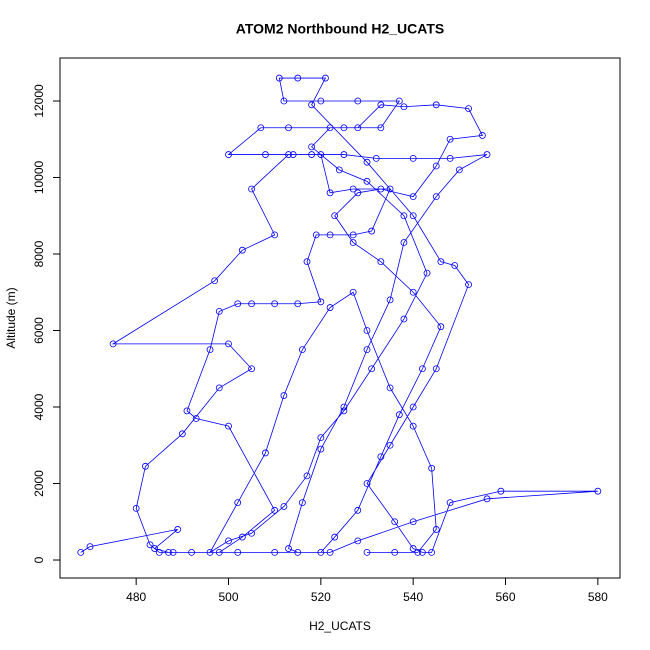 Image resolution: width=650 pixels, height=650 pixels. I want to click on y-tick-label: 4000, so click(39, 406).